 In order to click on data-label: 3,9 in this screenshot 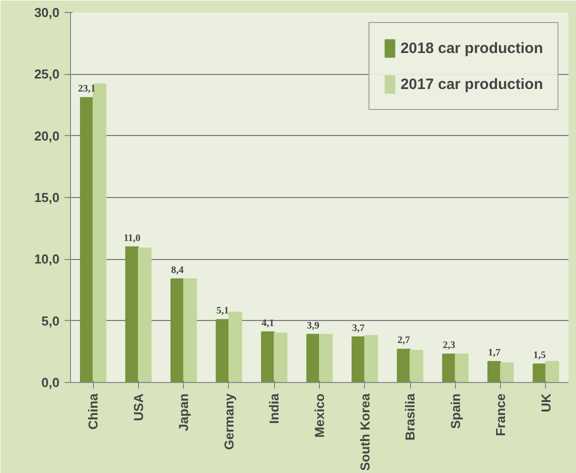, I will do `click(313, 326)`.